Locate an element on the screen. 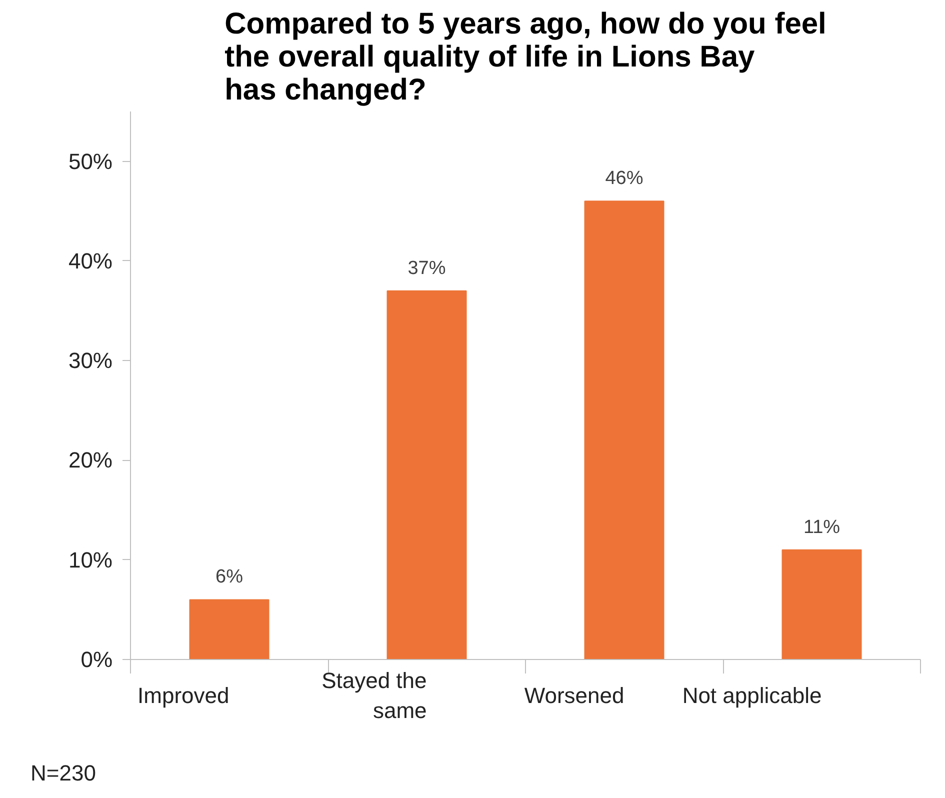  x-tick-label: Not applicable is located at coordinates (752, 695).